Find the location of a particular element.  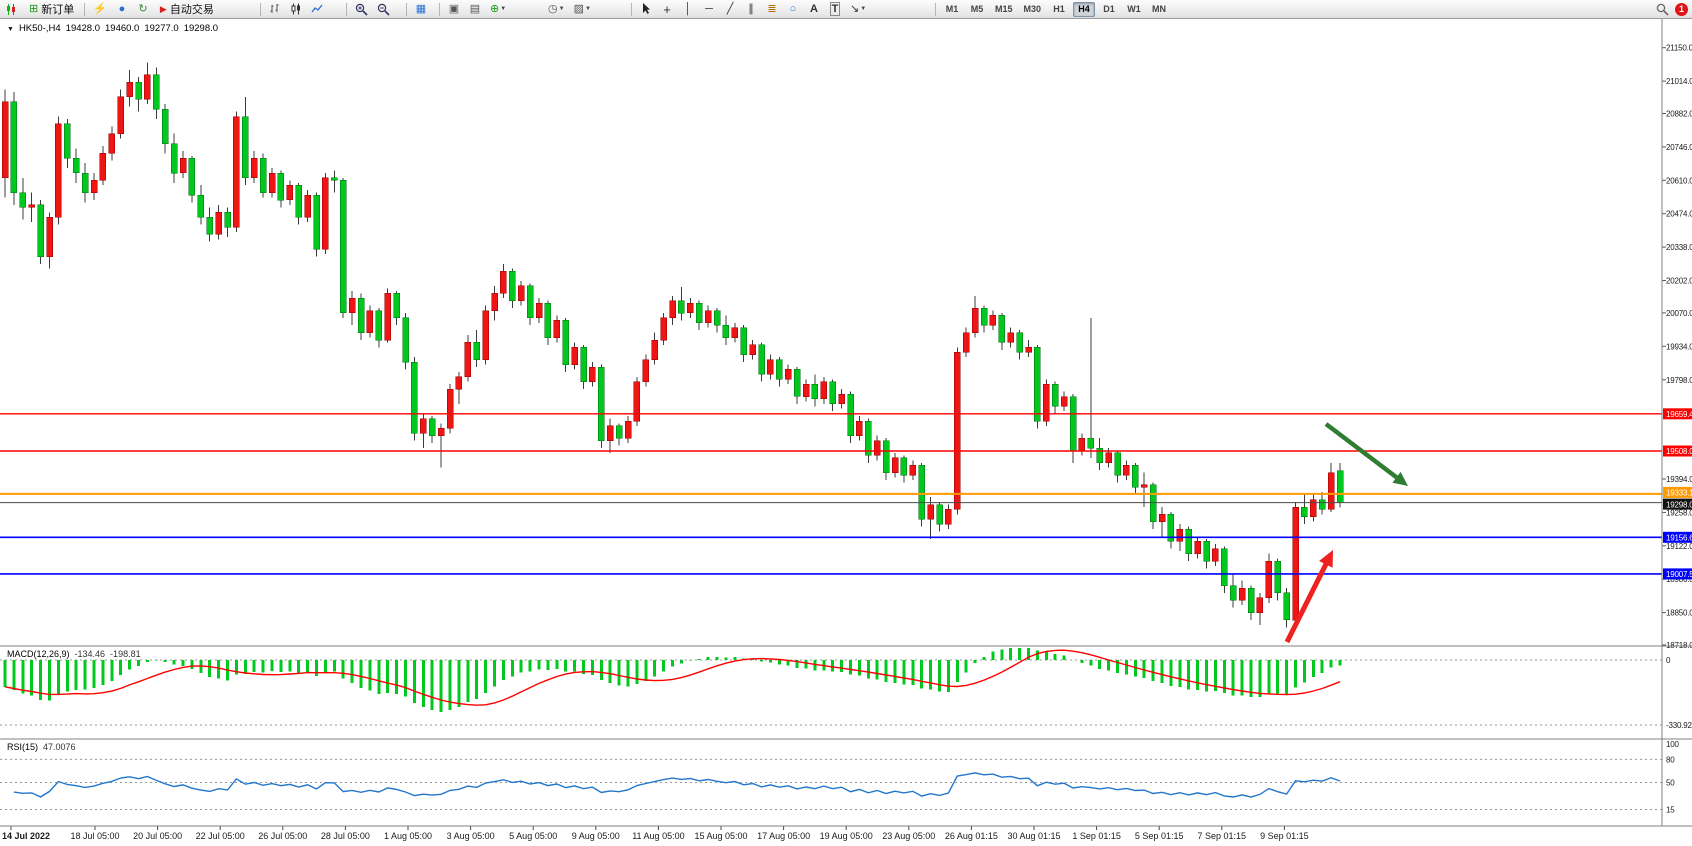

template-icon: ▨ is located at coordinates (578, 8).